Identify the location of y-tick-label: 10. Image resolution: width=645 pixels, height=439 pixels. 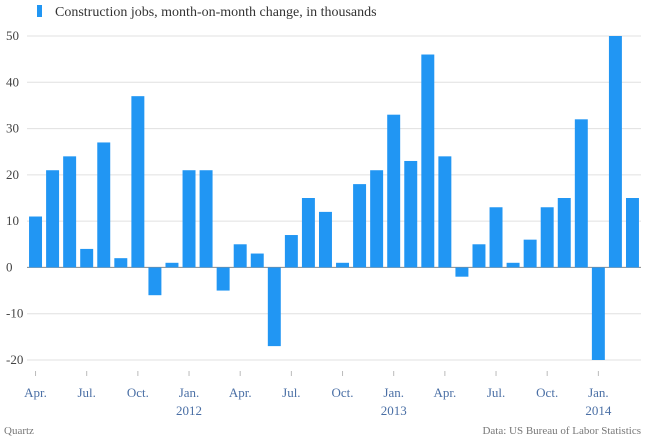
(12, 220).